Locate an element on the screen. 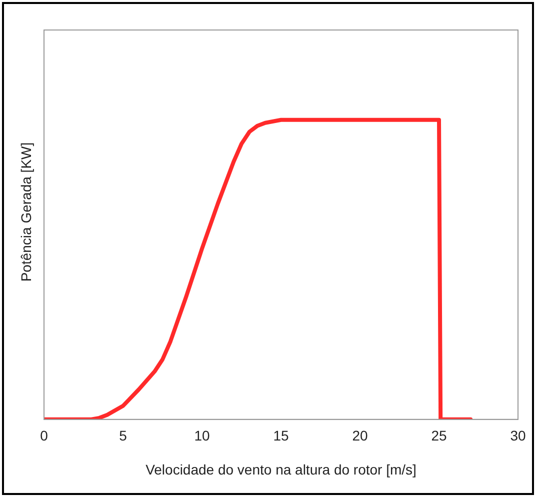 This screenshot has width=536, height=497. x-tick-label: 15 is located at coordinates (281, 436).